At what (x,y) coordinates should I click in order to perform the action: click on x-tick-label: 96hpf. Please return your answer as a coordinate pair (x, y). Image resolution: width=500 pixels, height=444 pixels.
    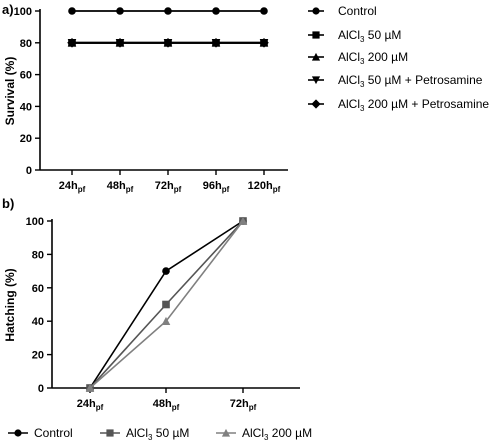
    Looking at the image, I should click on (216, 187).